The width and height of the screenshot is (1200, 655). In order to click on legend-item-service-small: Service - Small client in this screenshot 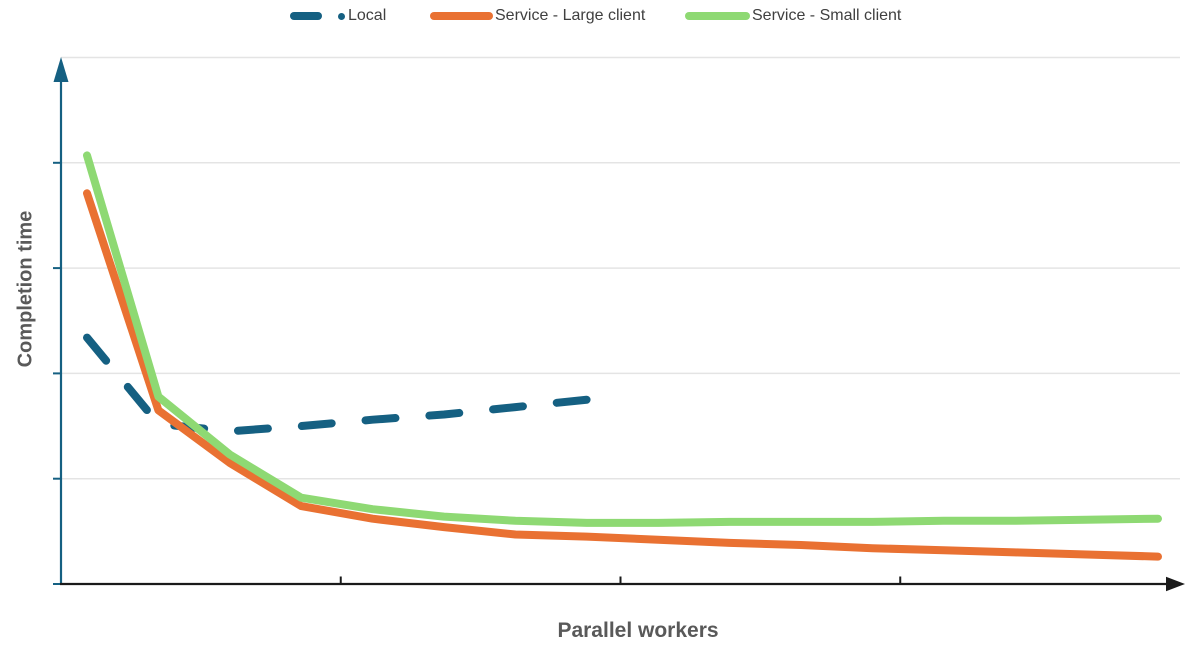, I will do `click(793, 16)`.